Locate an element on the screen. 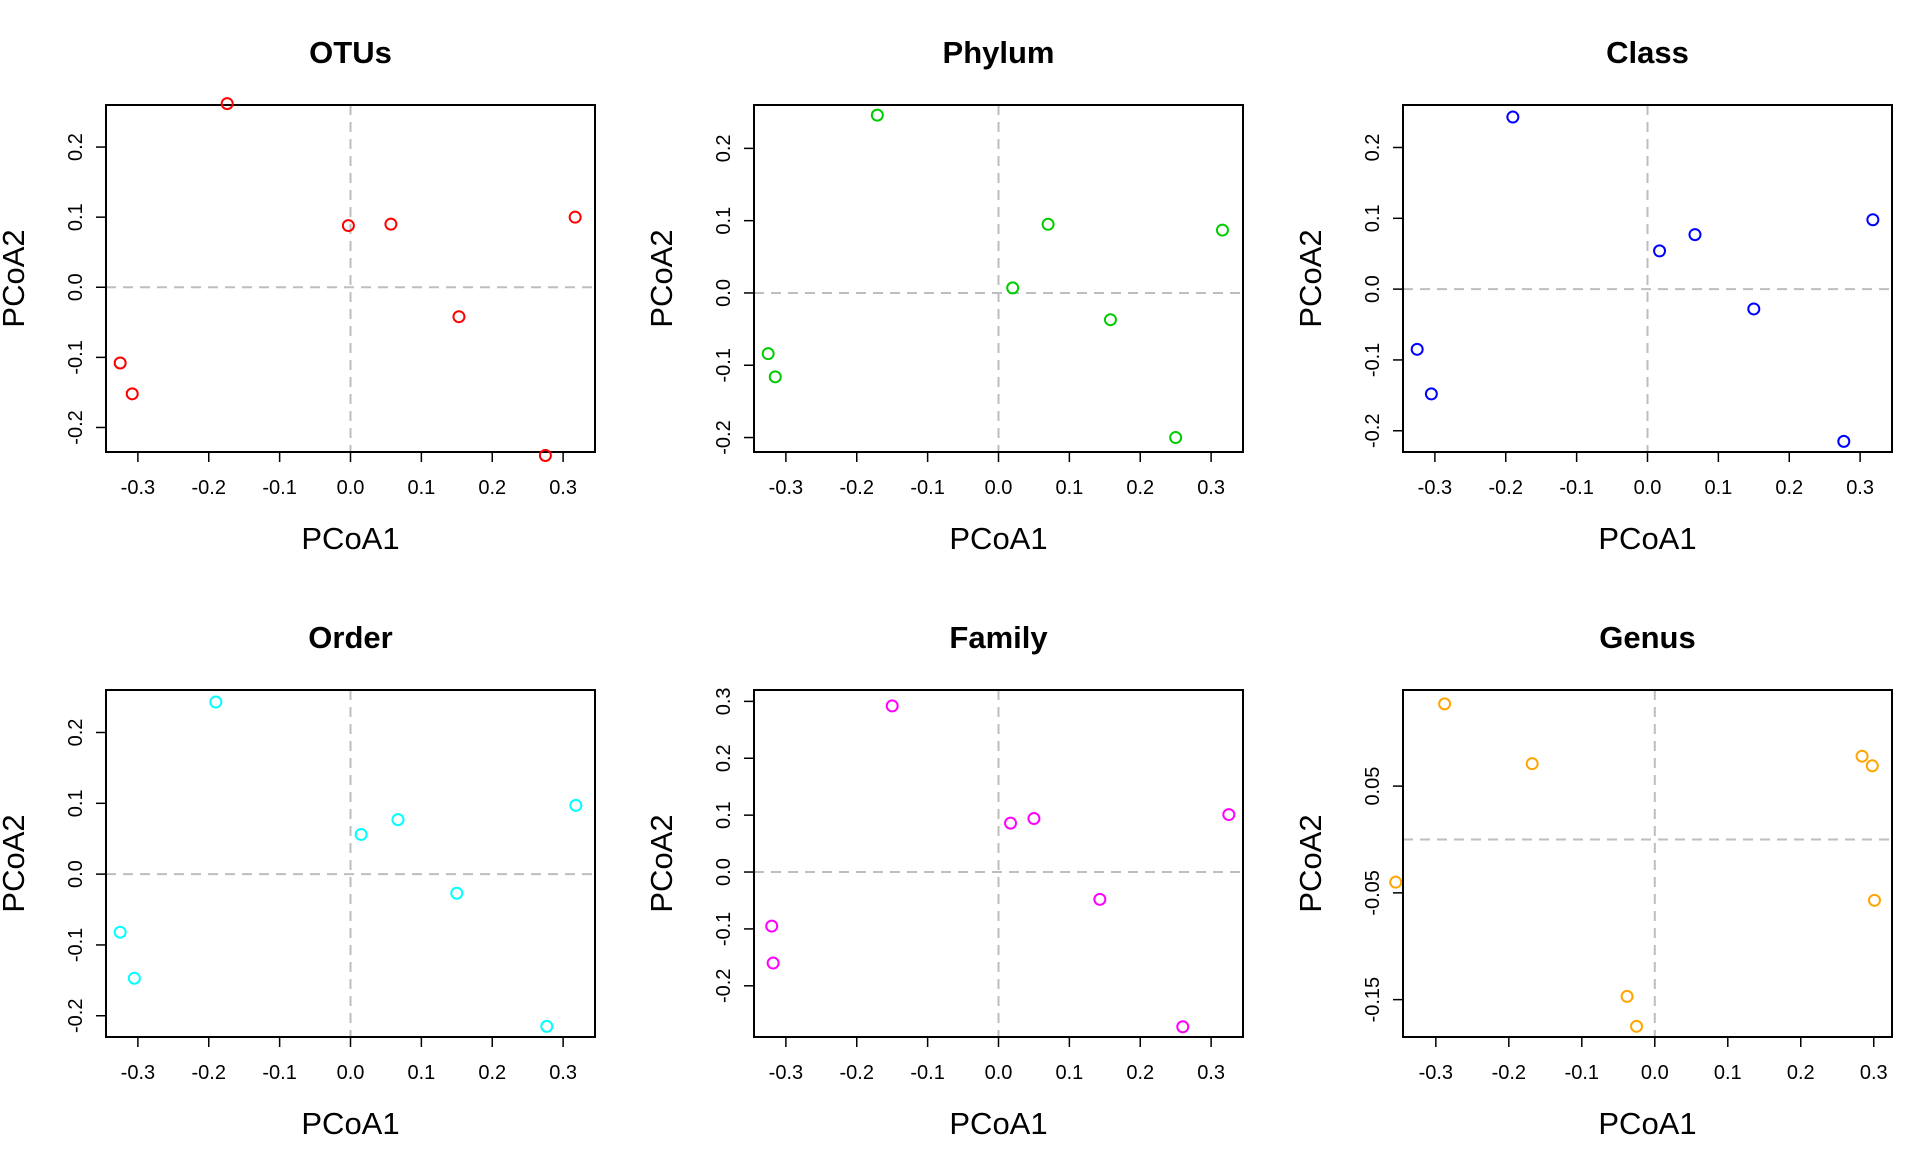  panel-title: OTUs is located at coordinates (350, 52).